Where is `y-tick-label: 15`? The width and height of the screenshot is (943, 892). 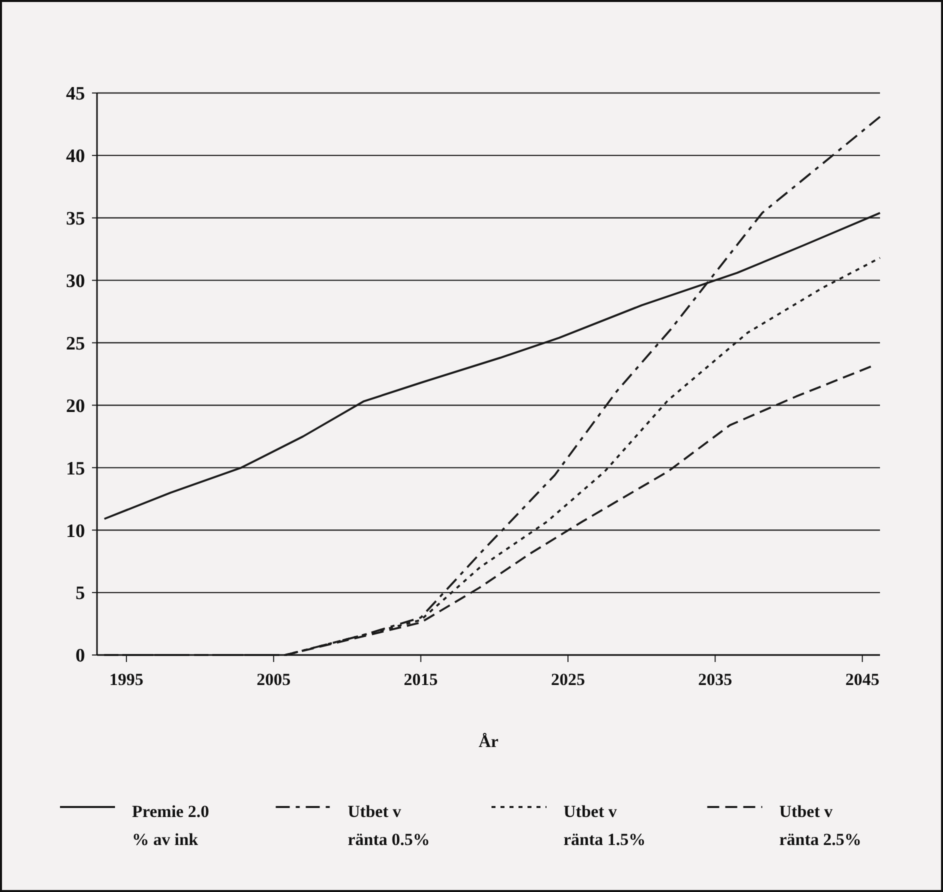
y-tick-label: 15 is located at coordinates (75, 469).